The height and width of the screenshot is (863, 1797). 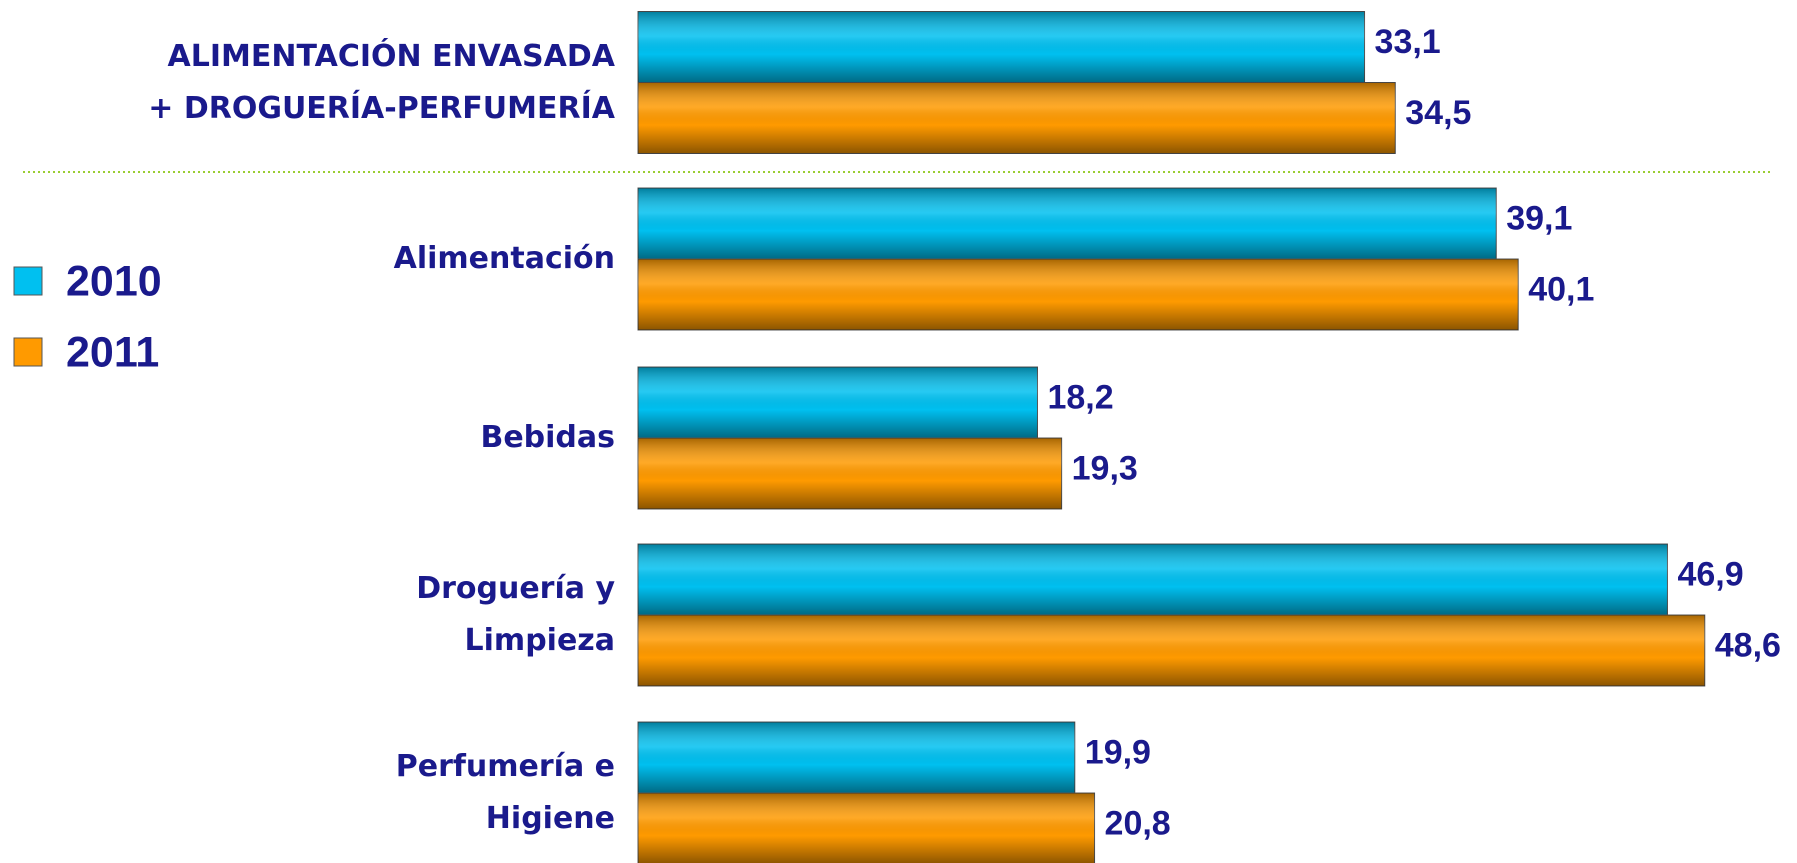 What do you see at coordinates (1539, 218) in the screenshot?
I see `value-label: 39,1` at bounding box center [1539, 218].